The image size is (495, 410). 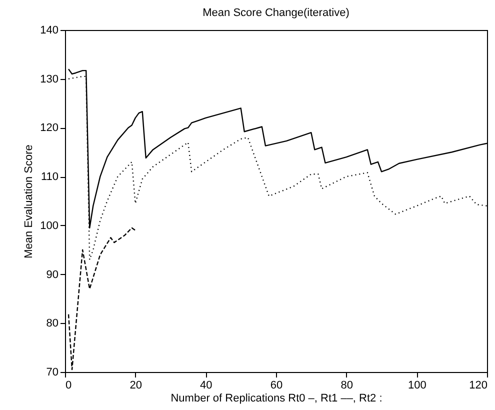 I want to click on x-tick-label: 120, so click(x=478, y=386).